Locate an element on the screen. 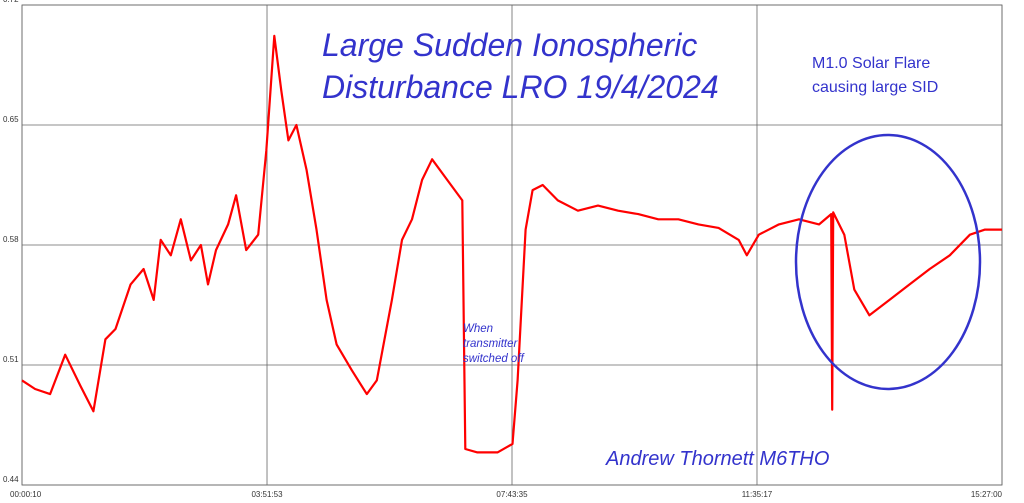 The height and width of the screenshot is (503, 1024). y-tick-label: 0.51 is located at coordinates (11, 359).